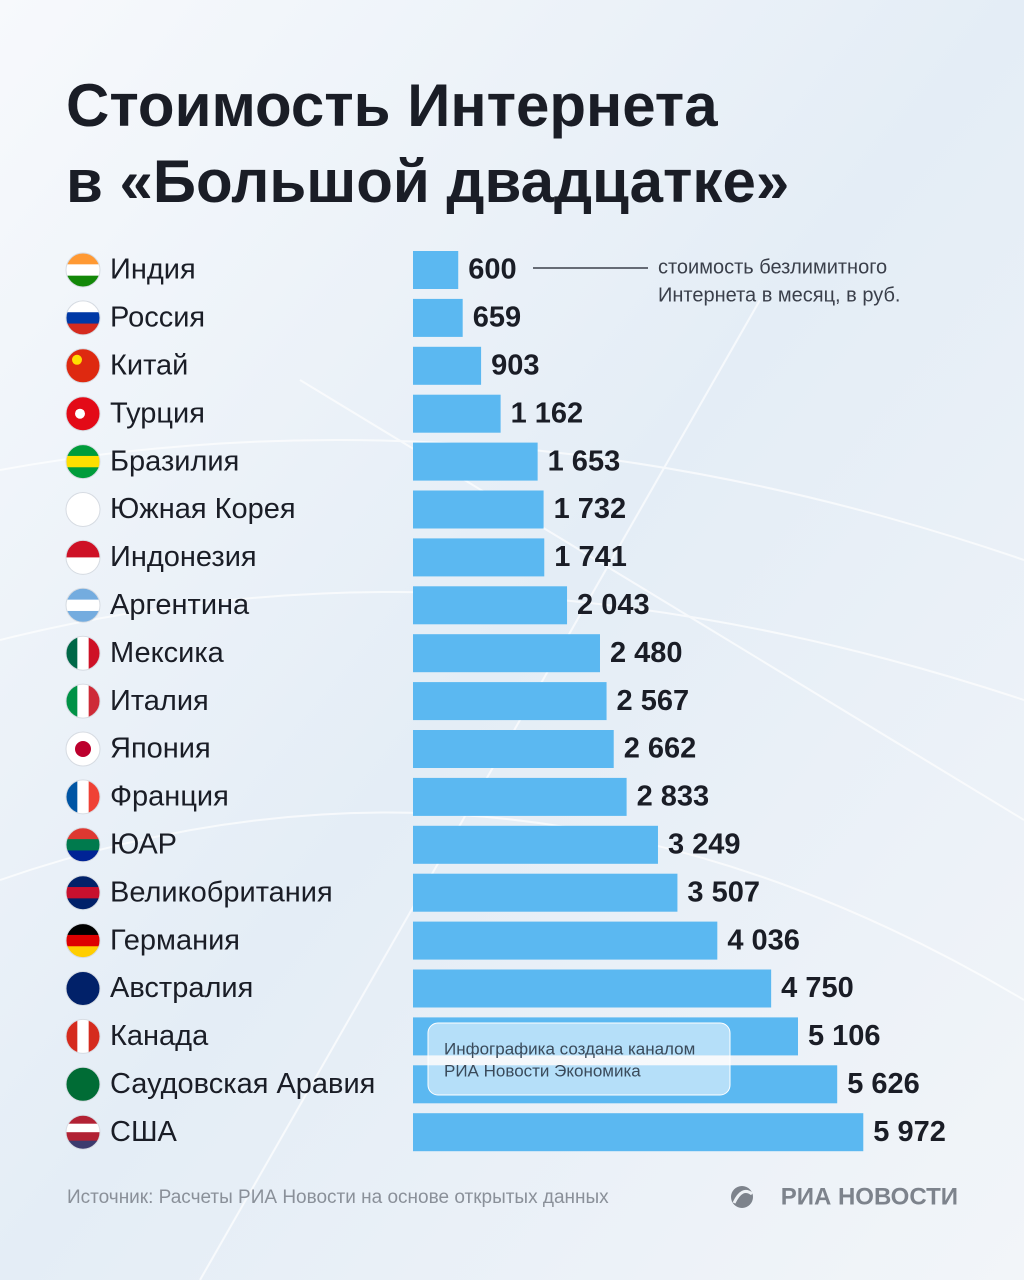 The width and height of the screenshot is (1024, 1280). I want to click on logo-icon, so click(742, 1197).